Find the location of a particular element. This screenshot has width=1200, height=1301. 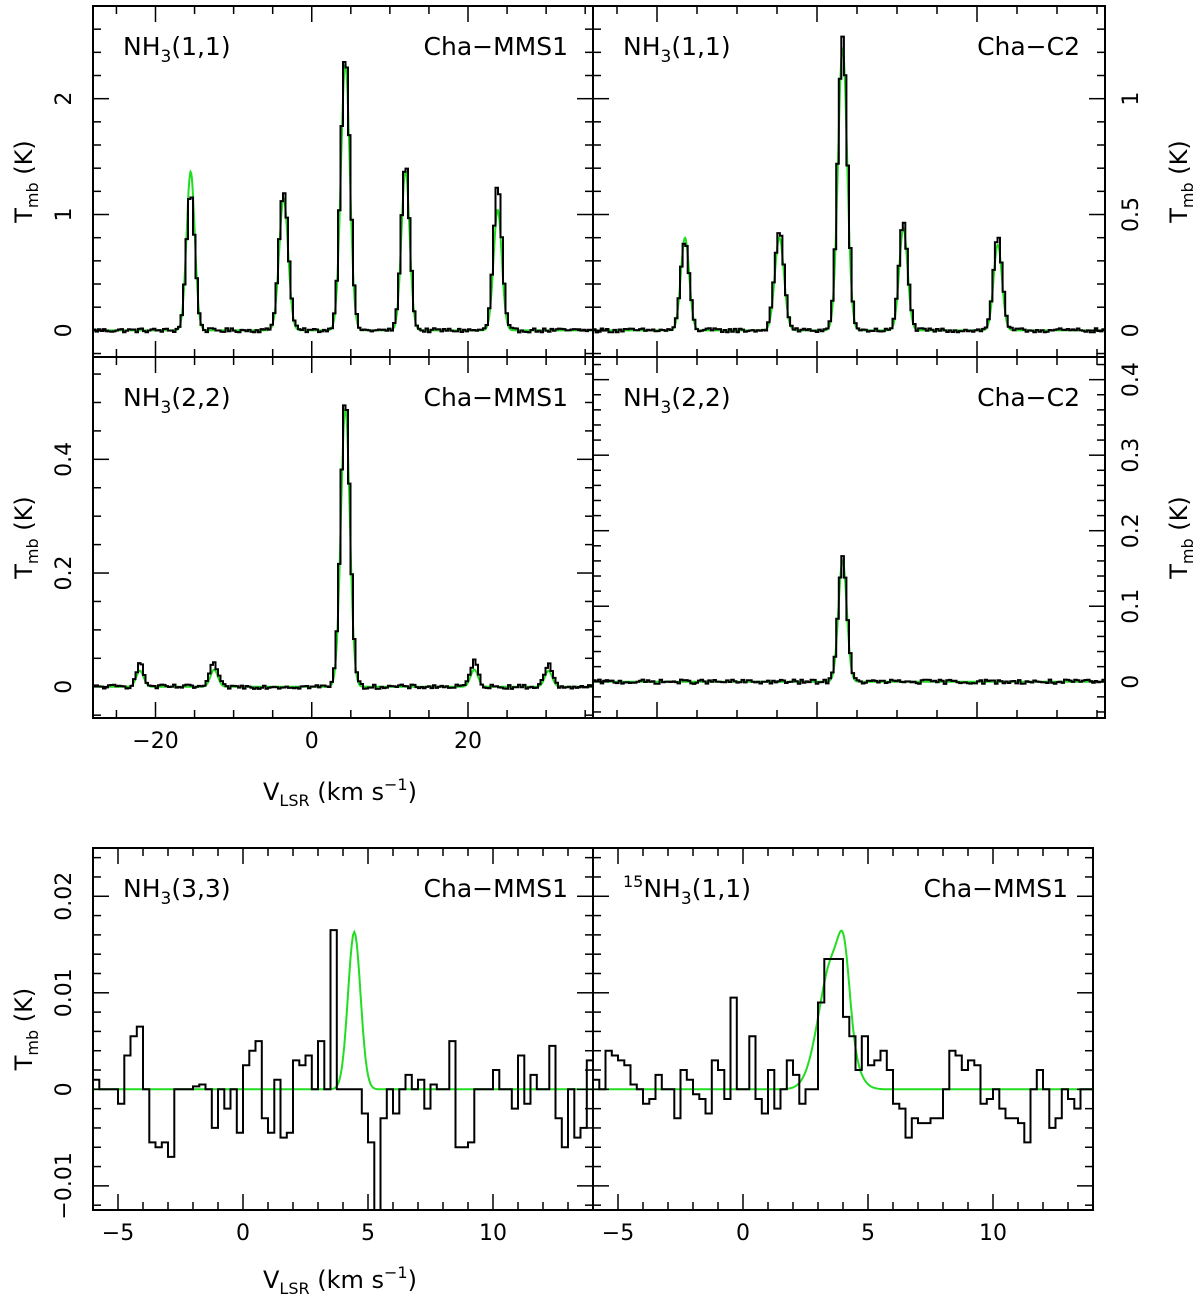

fit-curve is located at coordinates (843, 1010).